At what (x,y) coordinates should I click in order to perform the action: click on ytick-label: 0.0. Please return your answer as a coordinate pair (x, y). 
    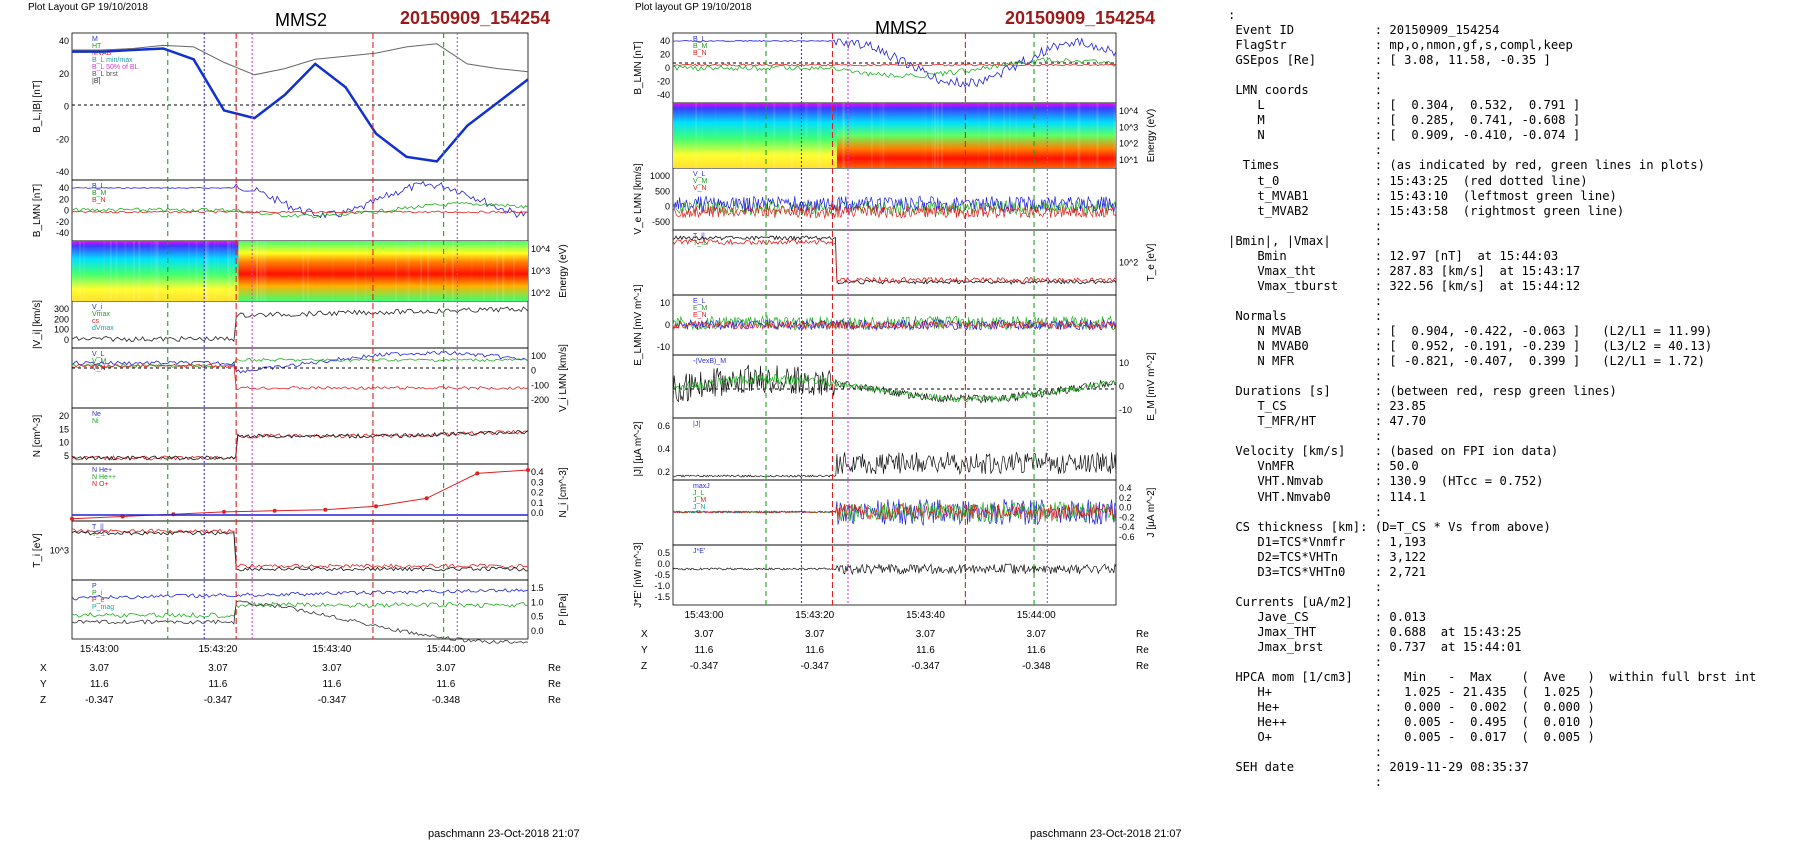
    Looking at the image, I should click on (1125, 508).